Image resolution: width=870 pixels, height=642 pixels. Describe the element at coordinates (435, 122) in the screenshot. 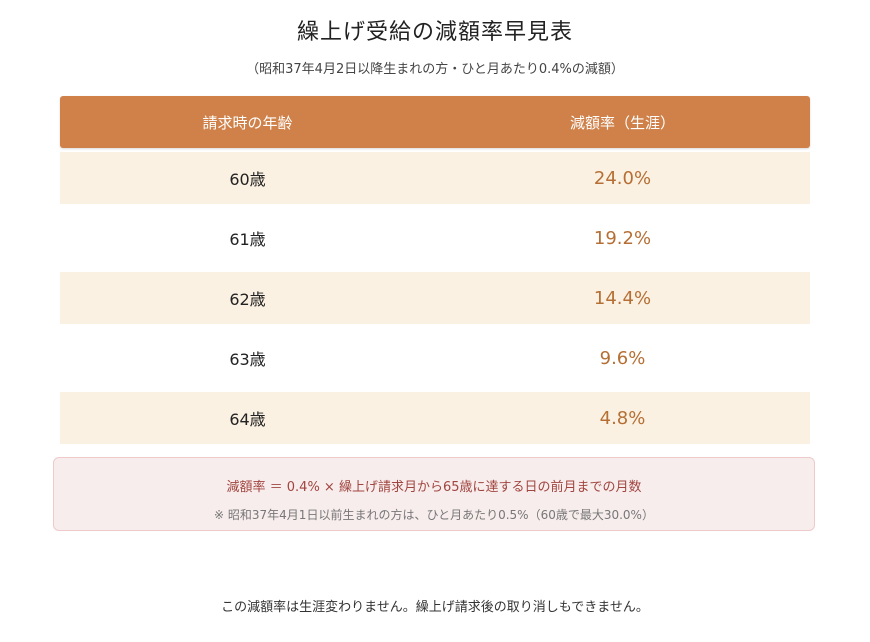

I see `table-header: 請求時の年齢 減額率（生涯）` at that location.